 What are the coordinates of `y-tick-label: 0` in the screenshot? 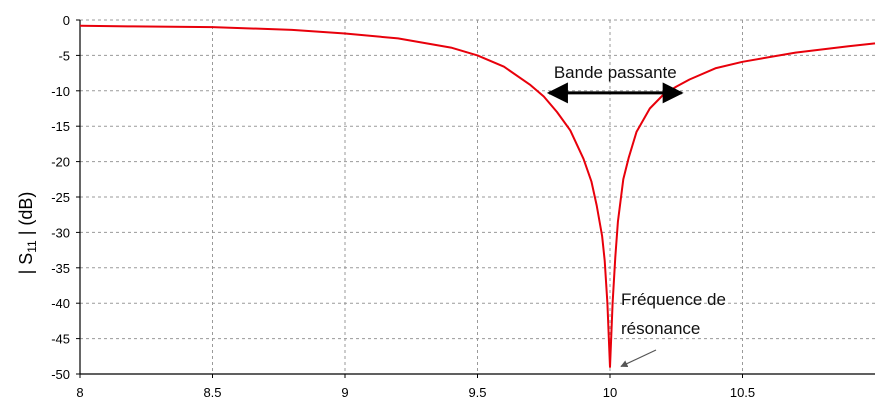 It's located at (66, 20).